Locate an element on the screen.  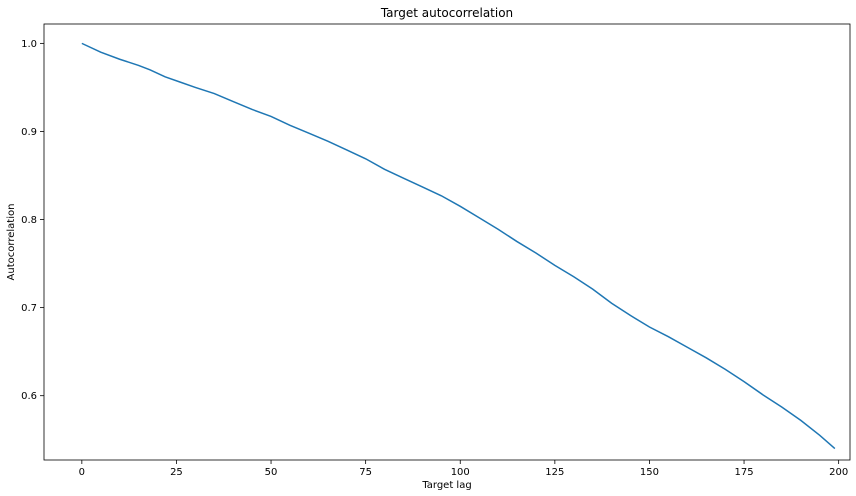
y-tick-label: 0.7 is located at coordinates (29, 308).